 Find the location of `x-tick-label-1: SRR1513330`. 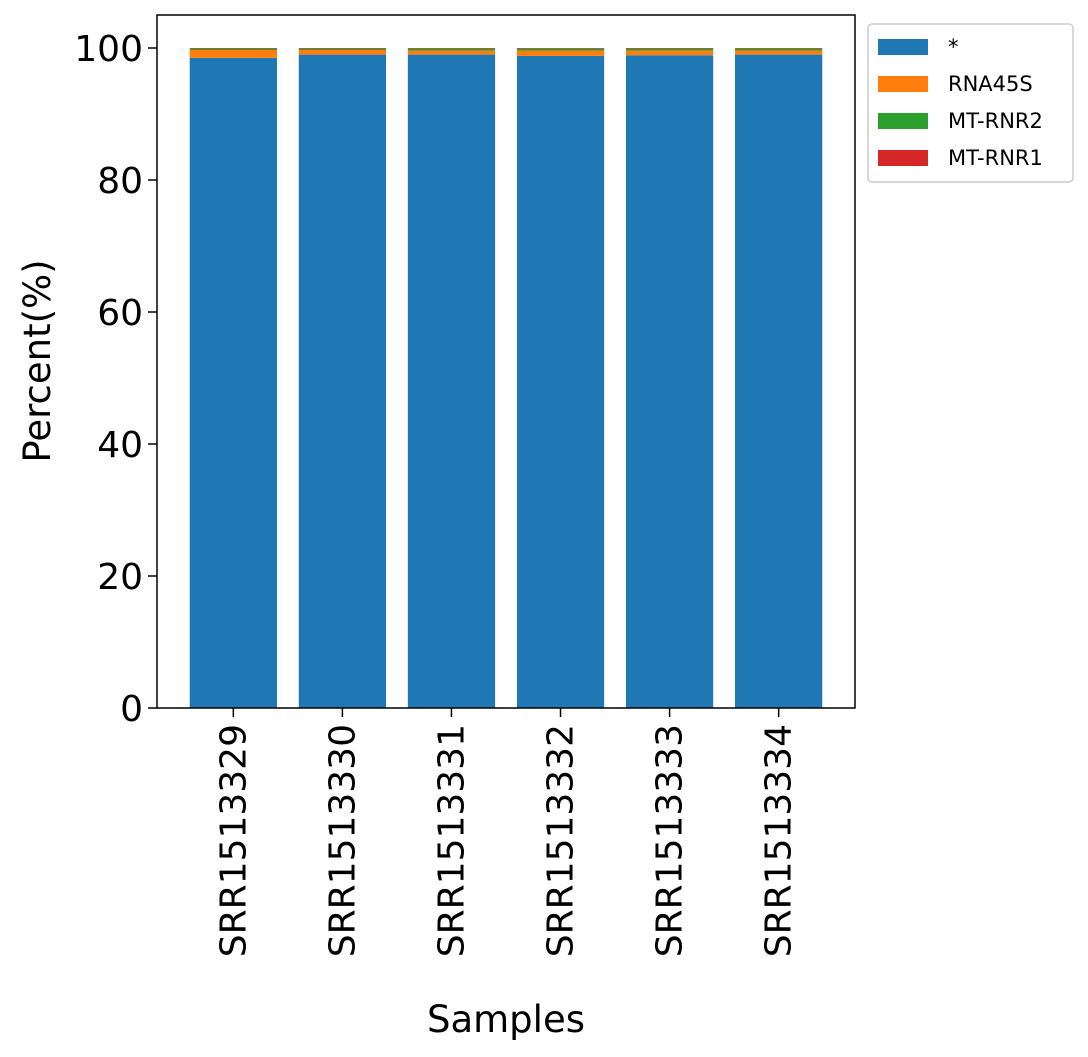

x-tick-label-1: SRR1513330 is located at coordinates (342, 840).